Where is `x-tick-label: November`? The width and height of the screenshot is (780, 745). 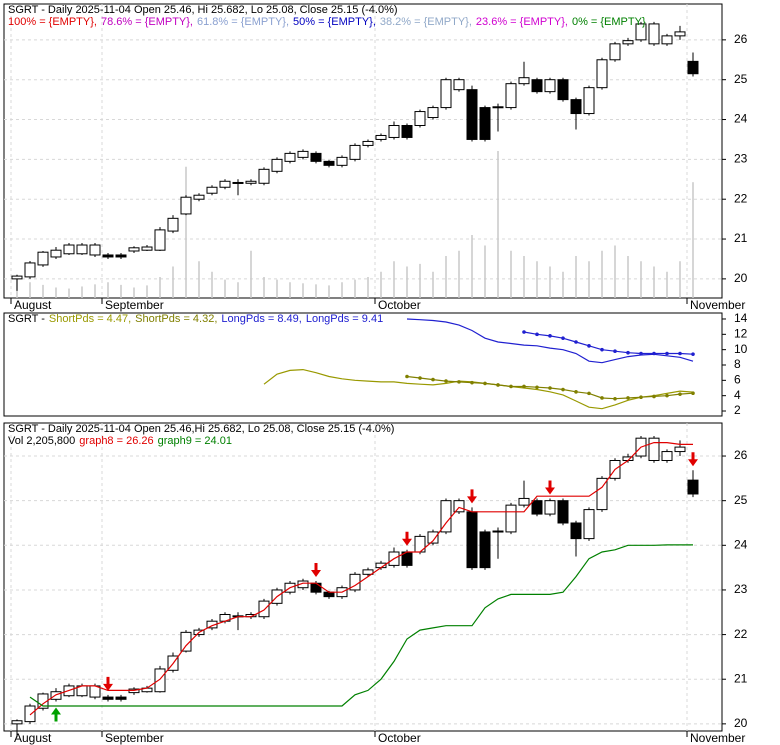
x-tick-label: November is located at coordinates (717, 305).